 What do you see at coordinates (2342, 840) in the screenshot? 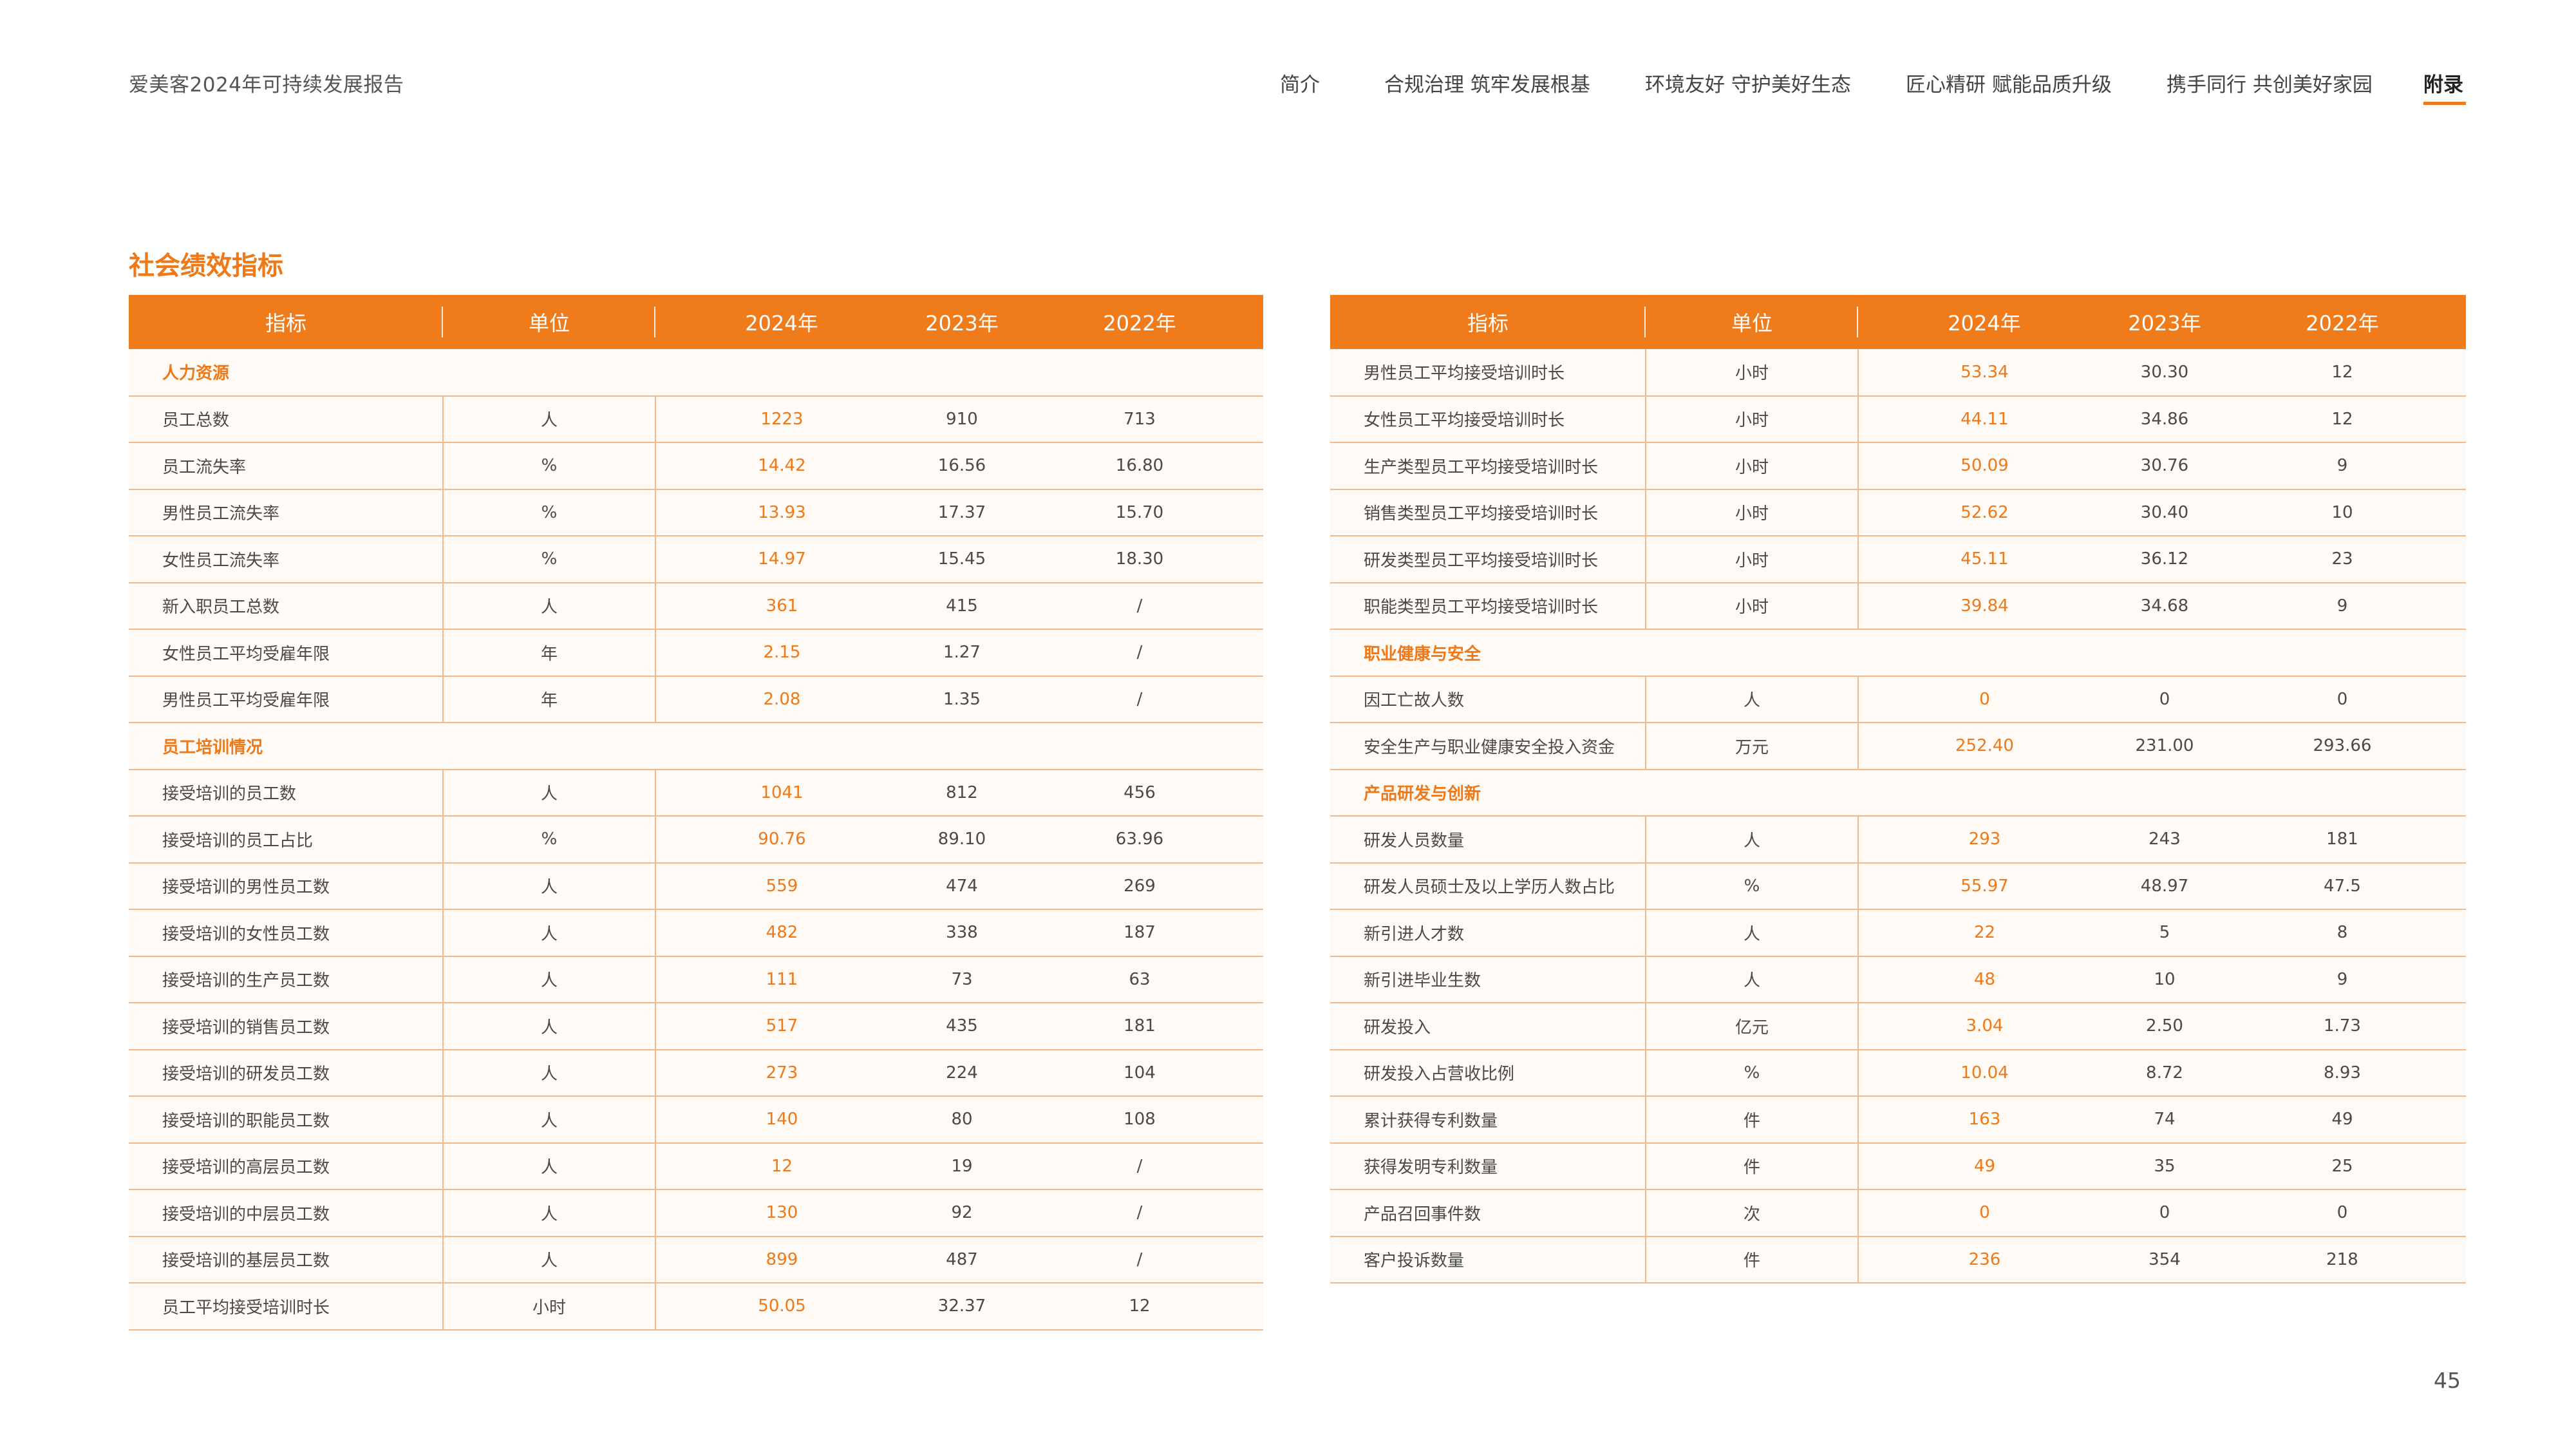
I see `value-2022-cell: 181` at bounding box center [2342, 840].